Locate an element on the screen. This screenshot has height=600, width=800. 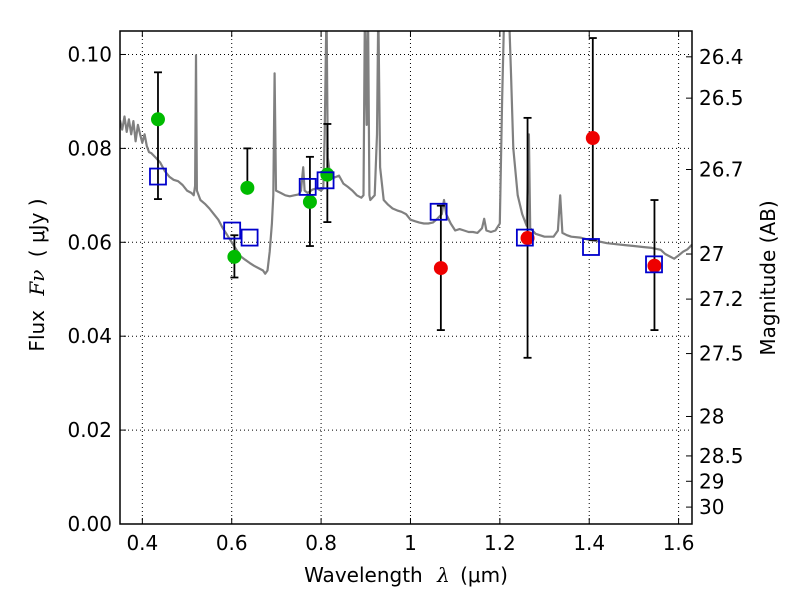
y-axis-label-unit: ( μJy ) is located at coordinates (37, 227).